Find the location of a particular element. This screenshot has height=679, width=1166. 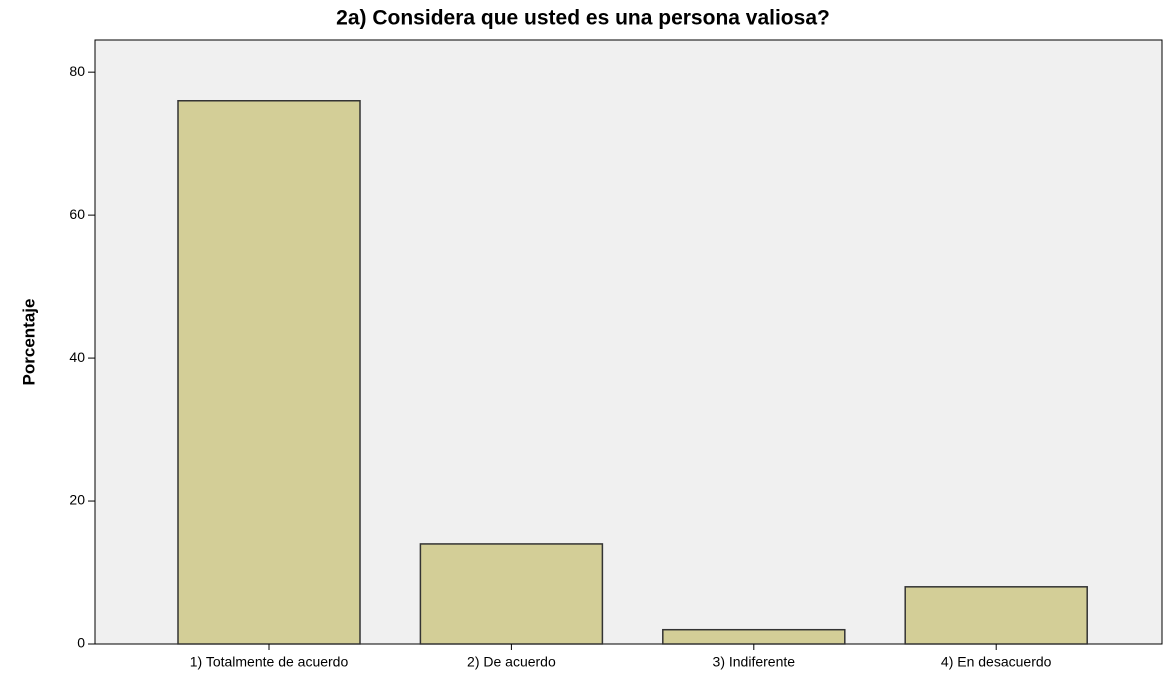

y-tick-label: 20 is located at coordinates (77, 500).